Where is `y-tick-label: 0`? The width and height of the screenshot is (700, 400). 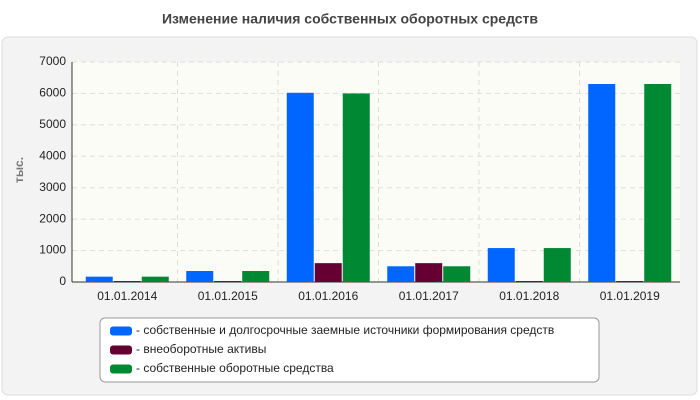
y-tick-label: 0 is located at coordinates (62, 281).